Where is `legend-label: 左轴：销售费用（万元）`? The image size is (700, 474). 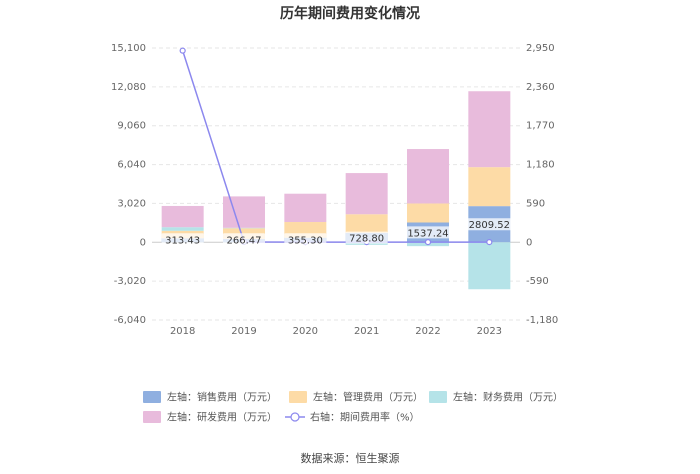
legend-label: 左轴：销售费用（万元） is located at coordinates (222, 397).